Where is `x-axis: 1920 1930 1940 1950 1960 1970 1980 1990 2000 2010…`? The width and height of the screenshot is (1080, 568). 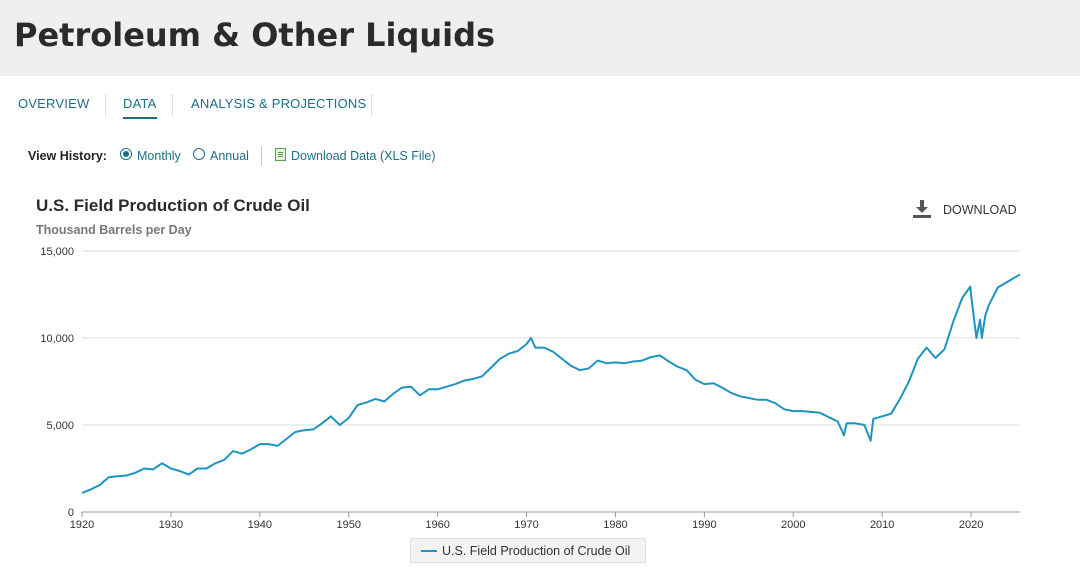
x-axis: 1920 1930 1940 1950 1960 1970 1980 1990 2000 2010… is located at coordinates (526, 521).